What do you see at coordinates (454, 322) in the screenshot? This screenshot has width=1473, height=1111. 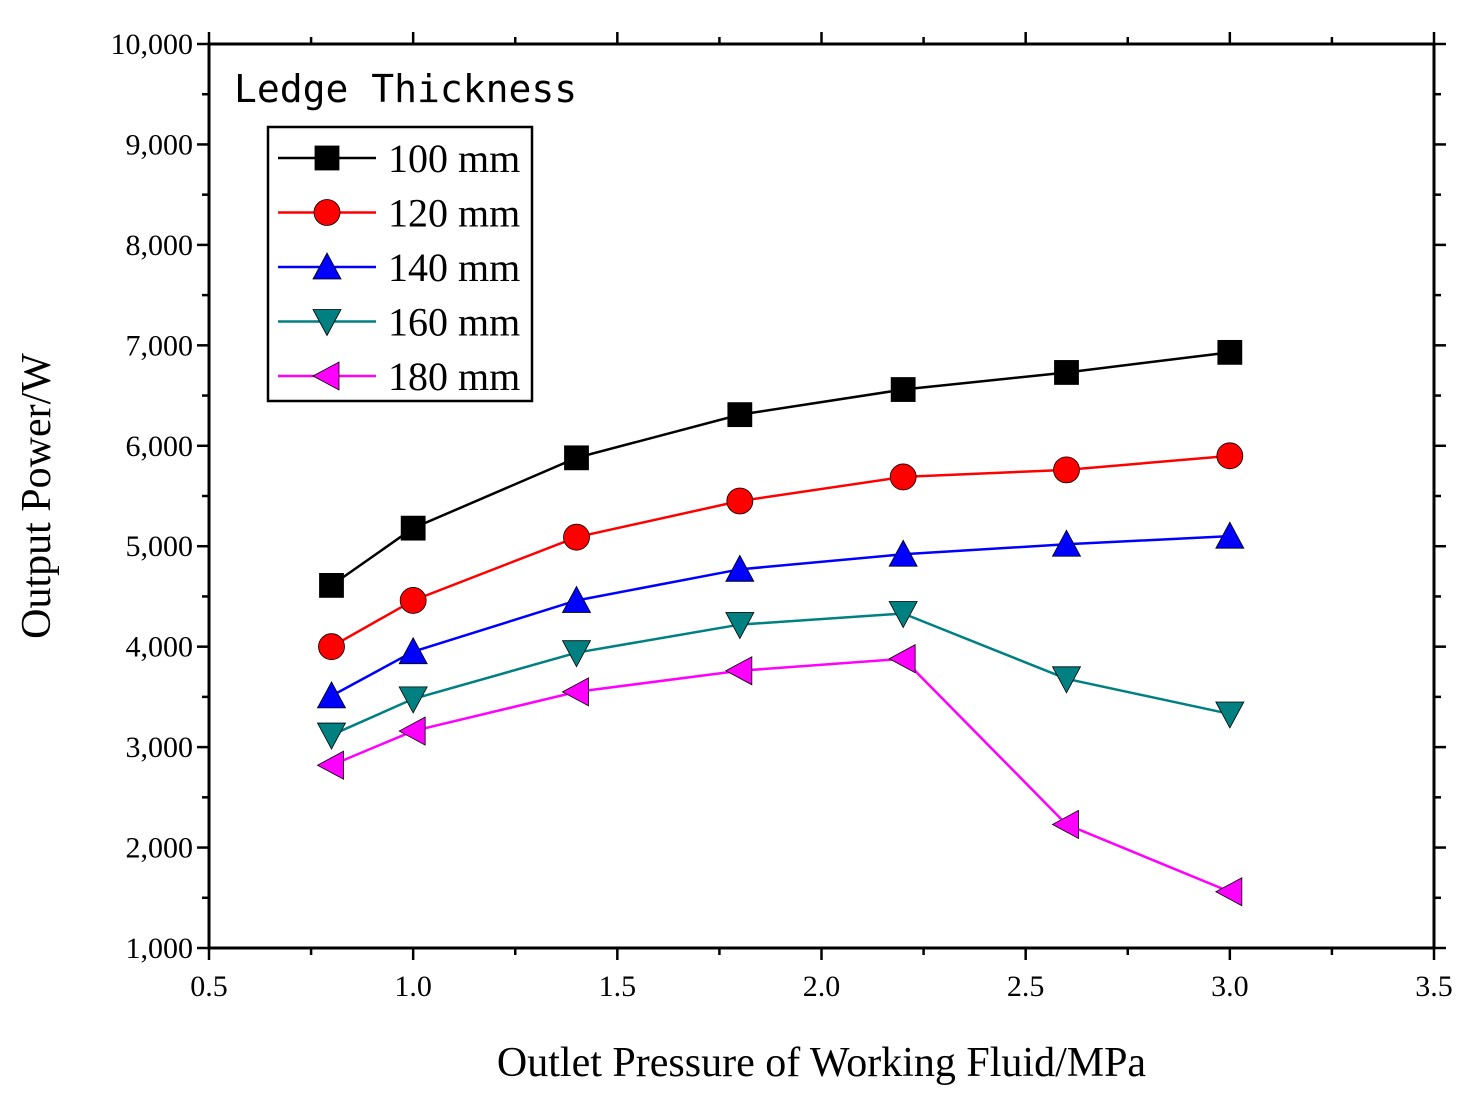 I see `legend-label: 160 mm` at bounding box center [454, 322].